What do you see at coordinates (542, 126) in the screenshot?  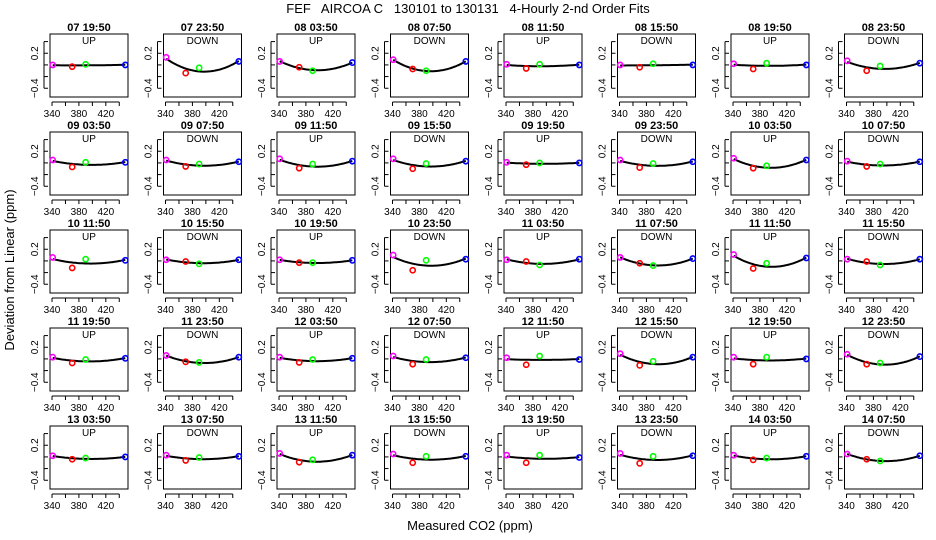 I see `panel-title: 09 19:50` at bounding box center [542, 126].